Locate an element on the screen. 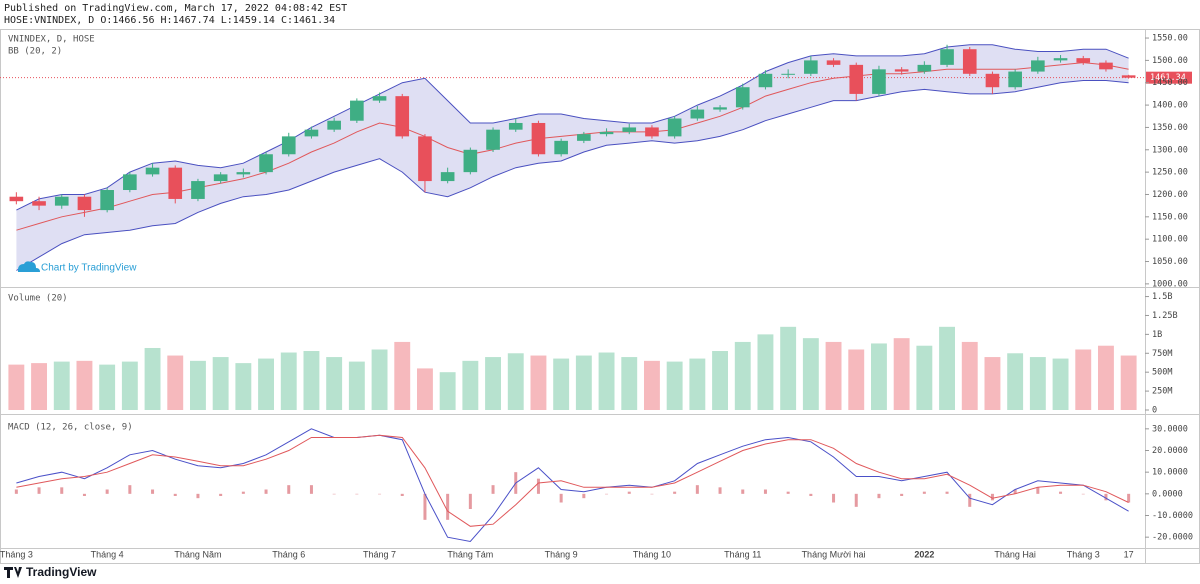  x-tick-label: Tháng Tám is located at coordinates (470, 554).